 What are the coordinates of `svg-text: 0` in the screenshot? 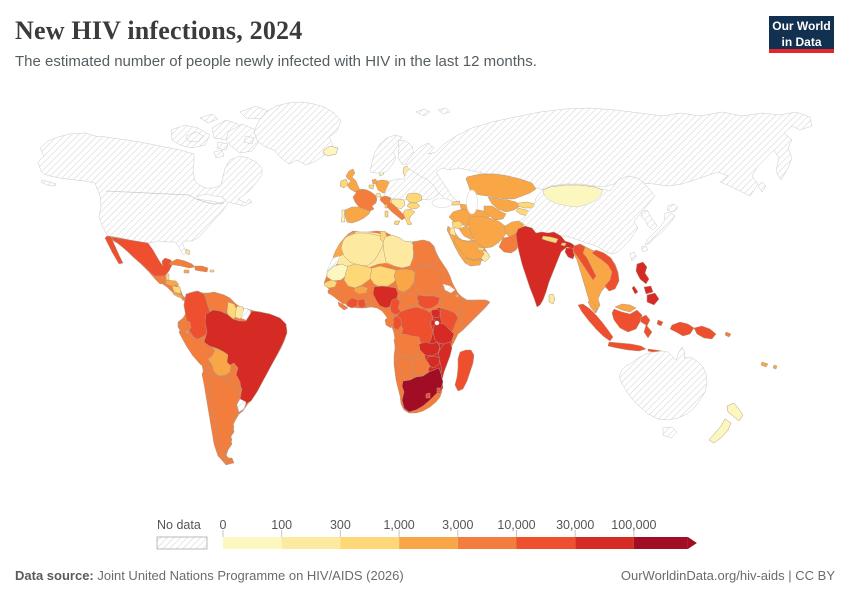 It's located at (223, 525).